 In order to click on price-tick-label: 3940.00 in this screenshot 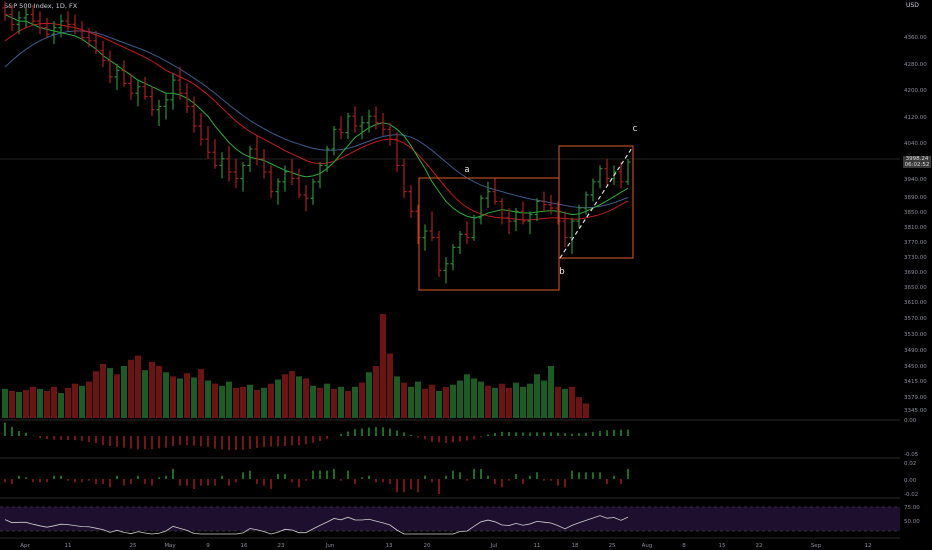, I will do `click(915, 180)`.